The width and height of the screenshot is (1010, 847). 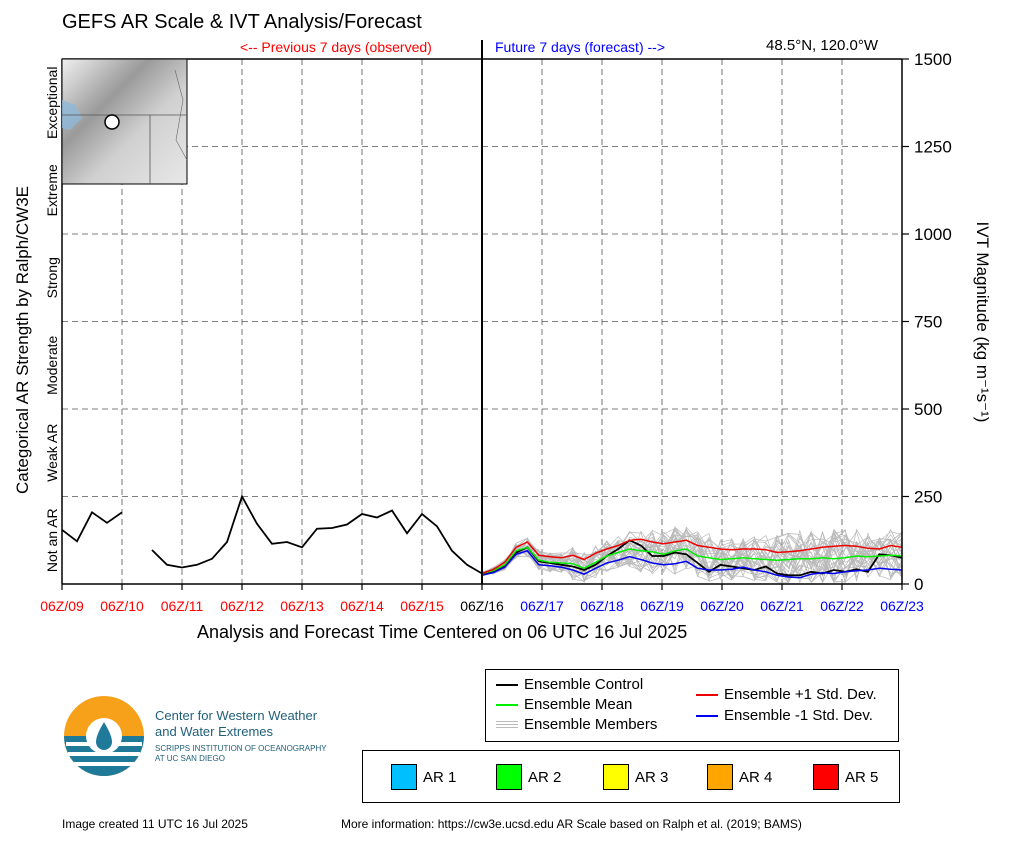 What do you see at coordinates (707, 715) in the screenshot?
I see `minus-sd-line-icon` at bounding box center [707, 715].